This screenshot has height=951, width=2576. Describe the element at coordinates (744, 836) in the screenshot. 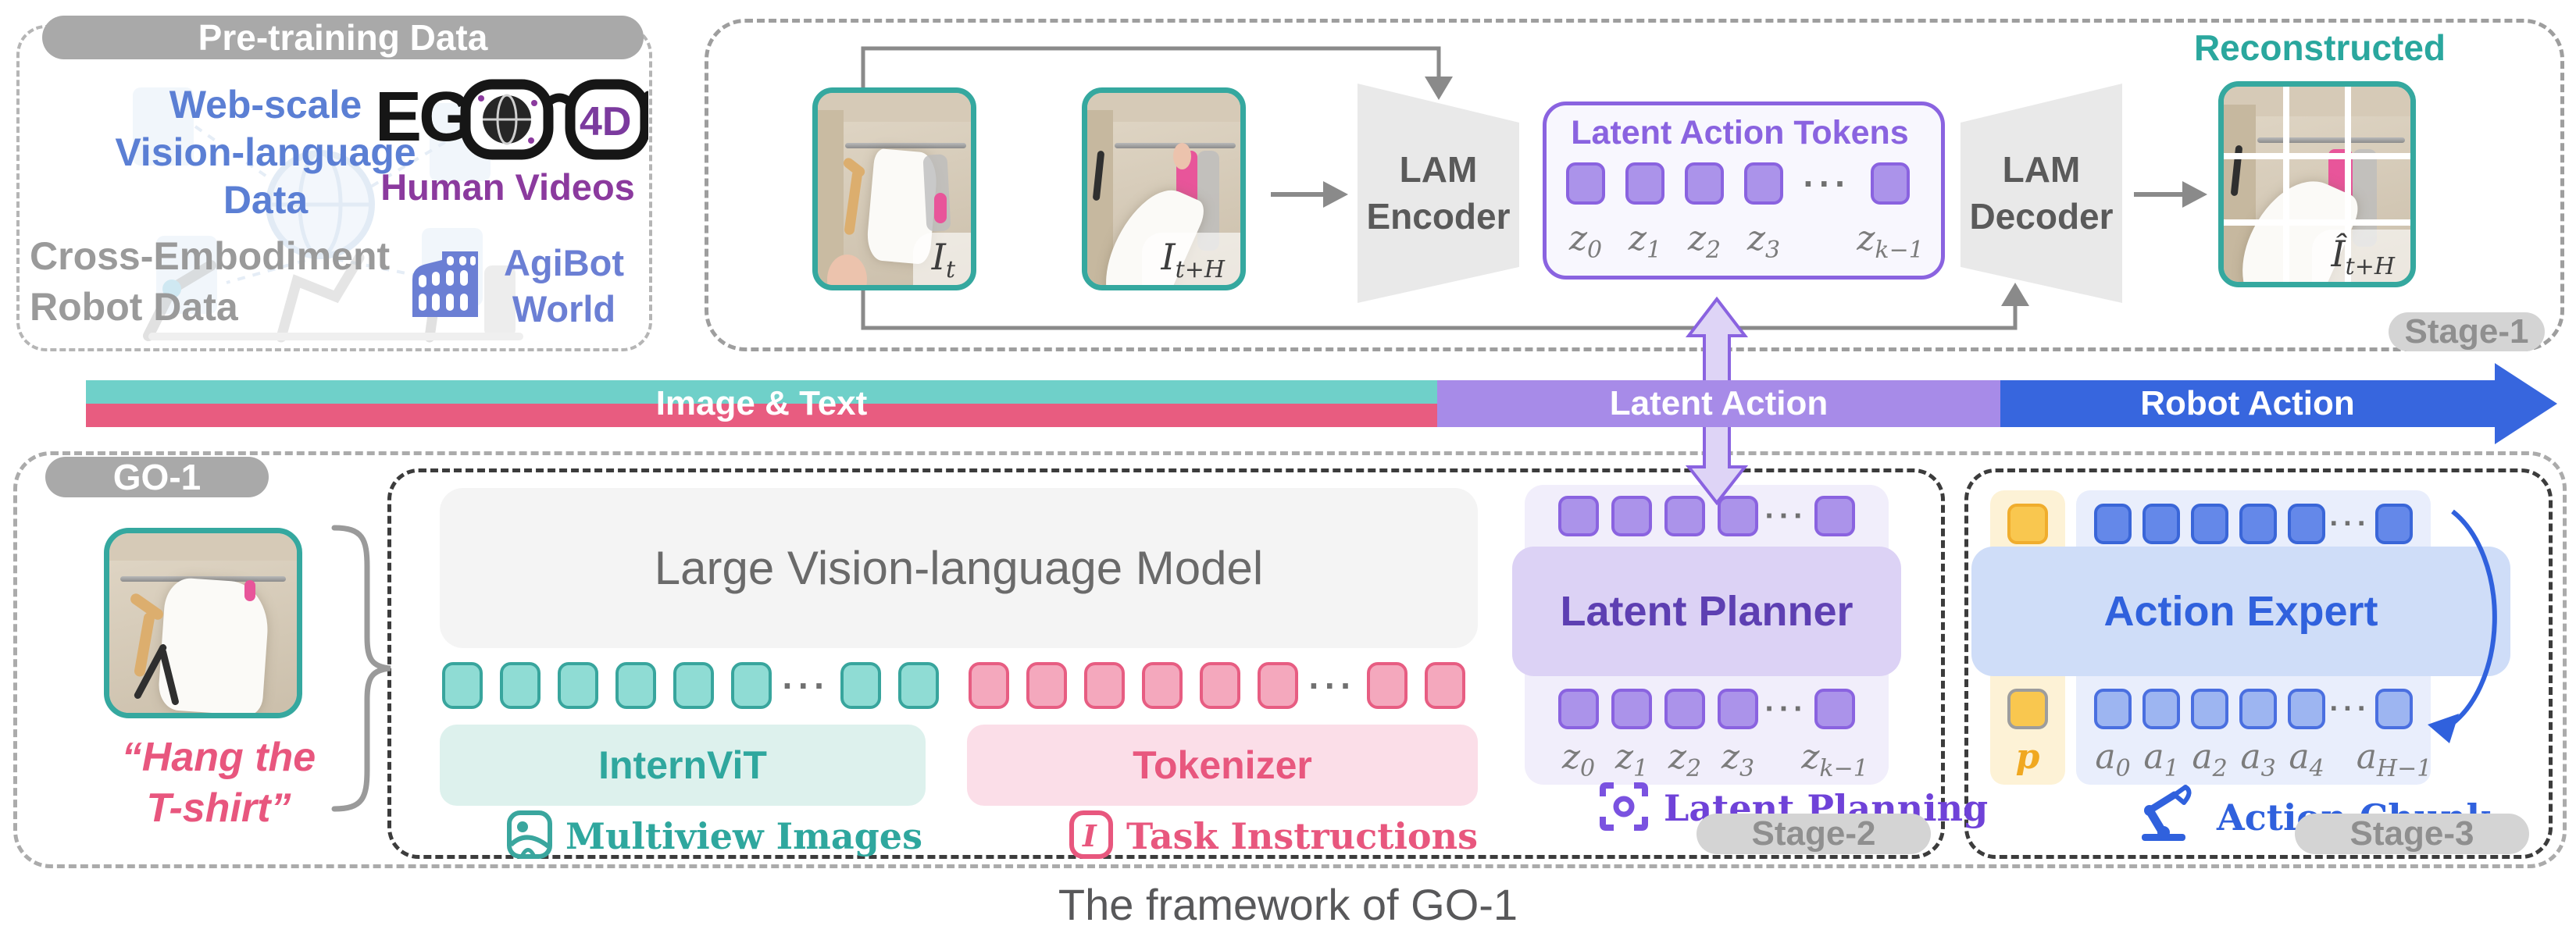

I see `multiview-images-label: Multiview Images` at that location.